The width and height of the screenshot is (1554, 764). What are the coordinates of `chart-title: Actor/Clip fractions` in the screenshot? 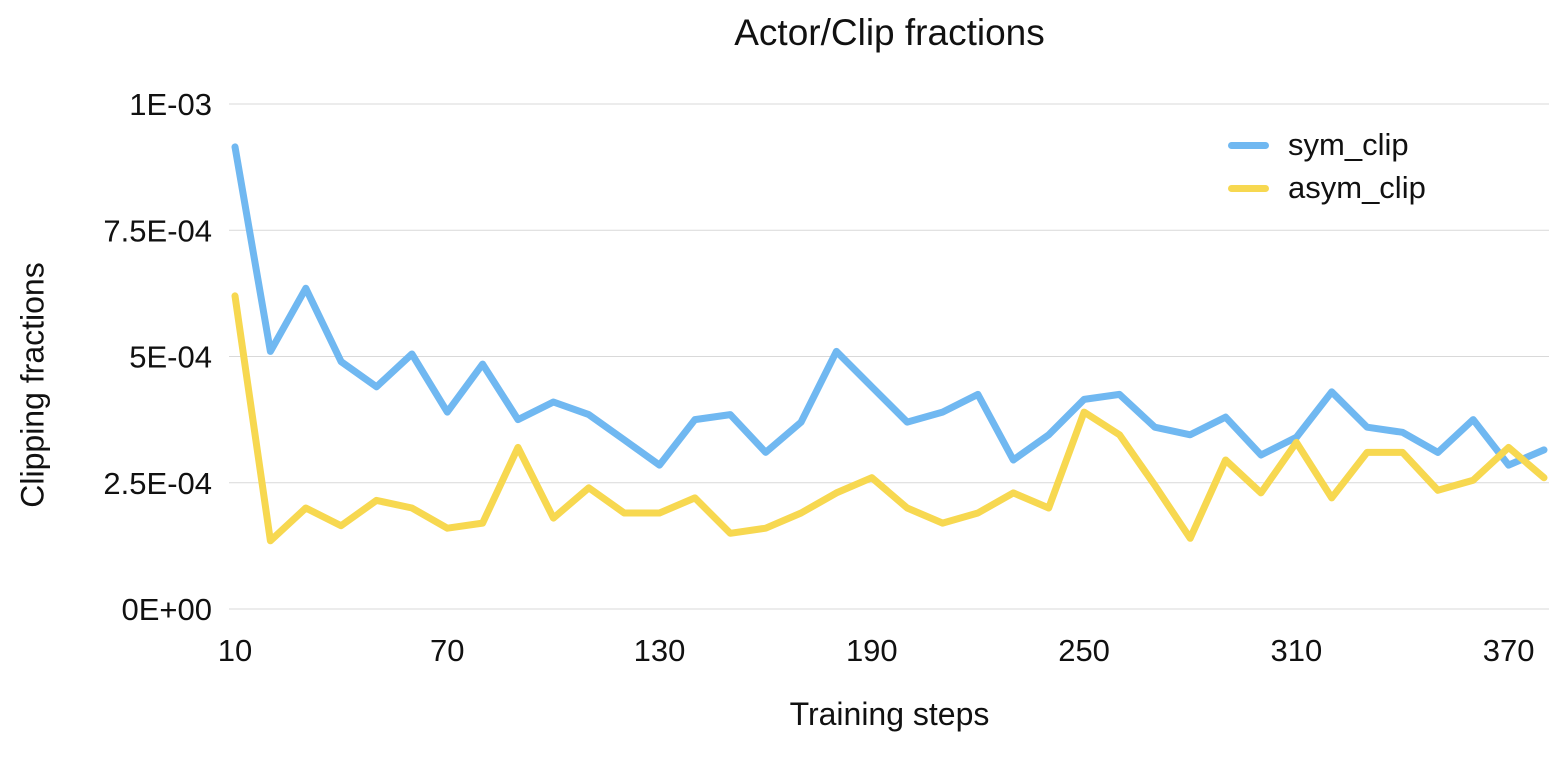 It's located at (889, 32).